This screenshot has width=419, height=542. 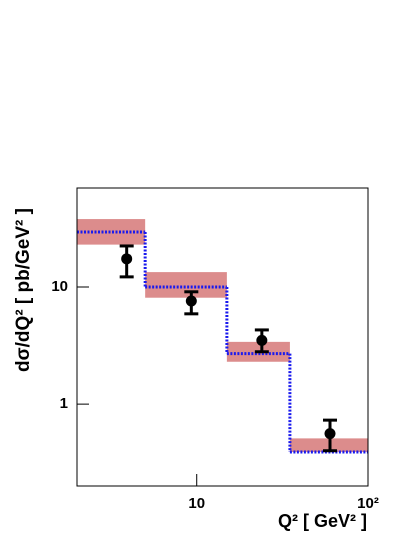 What do you see at coordinates (23, 290) in the screenshot?
I see `y-axis-label: dσ/dQ² [ pb/GeV² ]` at bounding box center [23, 290].